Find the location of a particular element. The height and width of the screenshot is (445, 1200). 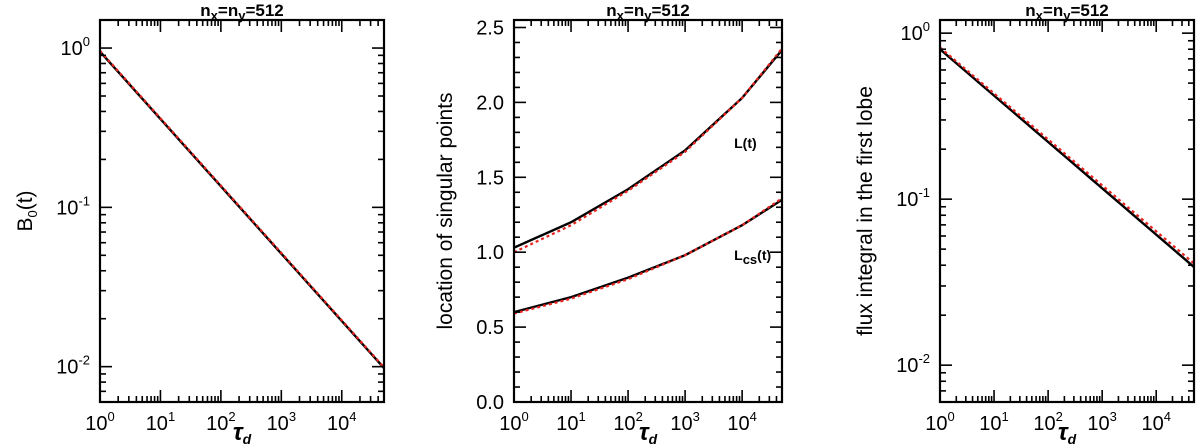

curve-annotation: Lcs(t) is located at coordinates (752, 257).